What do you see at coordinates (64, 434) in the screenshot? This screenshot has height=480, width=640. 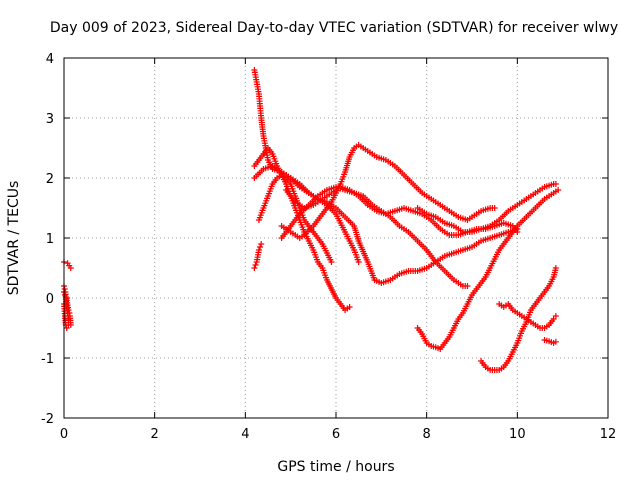 I see `x-tick-label: 0` at bounding box center [64, 434].